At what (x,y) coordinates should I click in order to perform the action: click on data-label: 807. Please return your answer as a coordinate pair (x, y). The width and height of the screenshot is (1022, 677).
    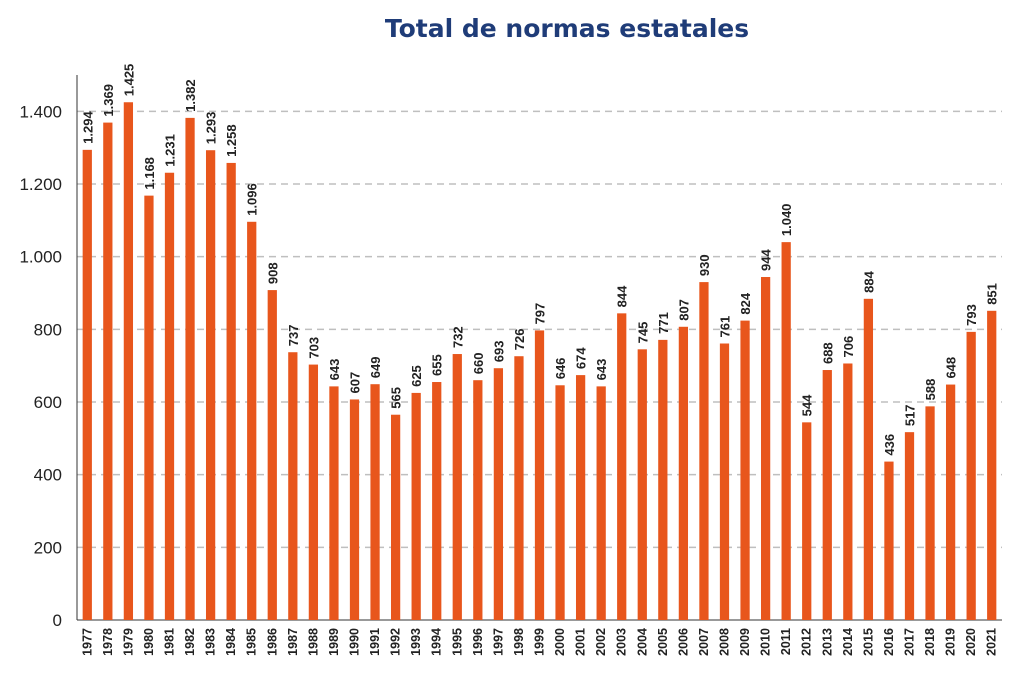
    Looking at the image, I should click on (683, 310).